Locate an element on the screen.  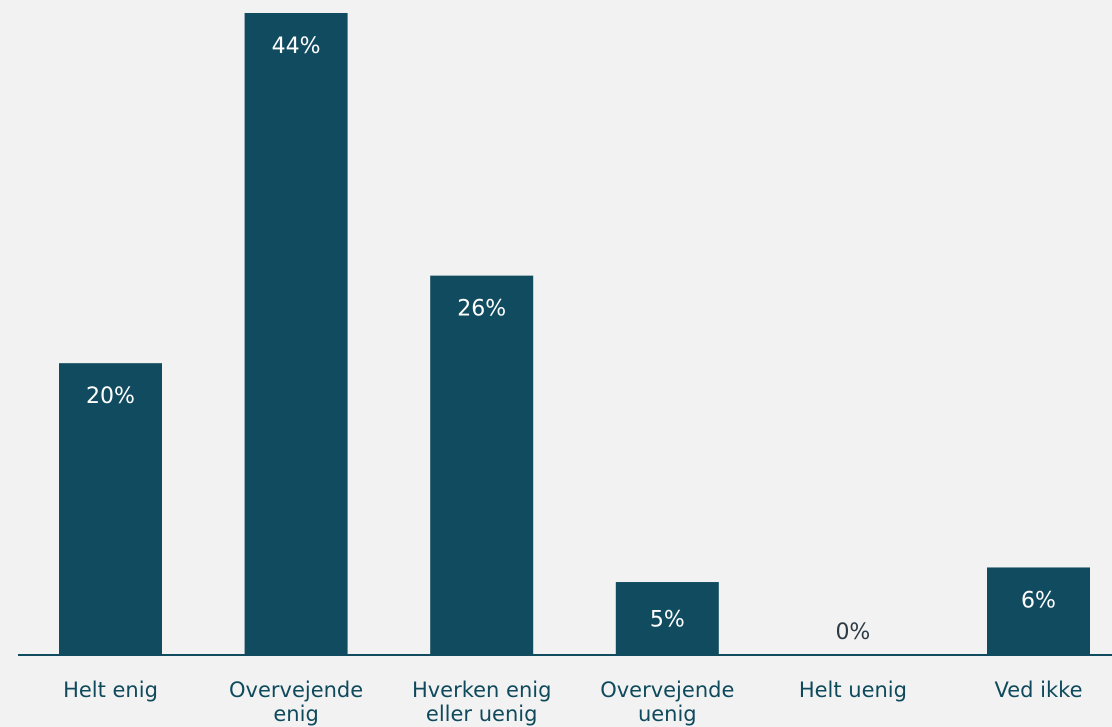
category-label-line: Helt enig is located at coordinates (110, 690).